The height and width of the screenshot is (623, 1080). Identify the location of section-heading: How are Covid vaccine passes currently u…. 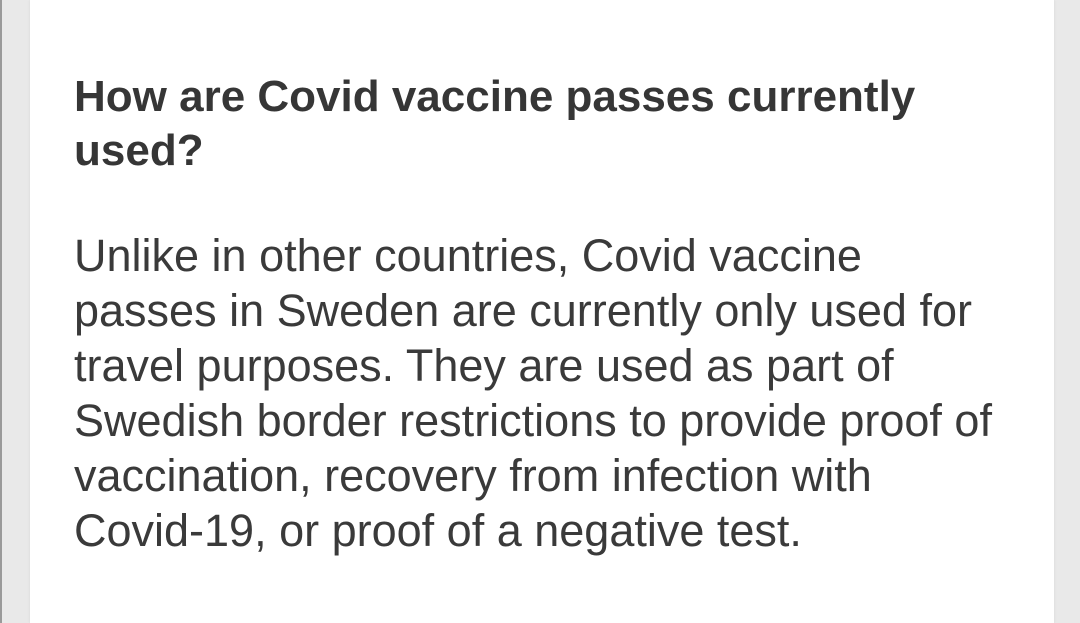
(495, 123).